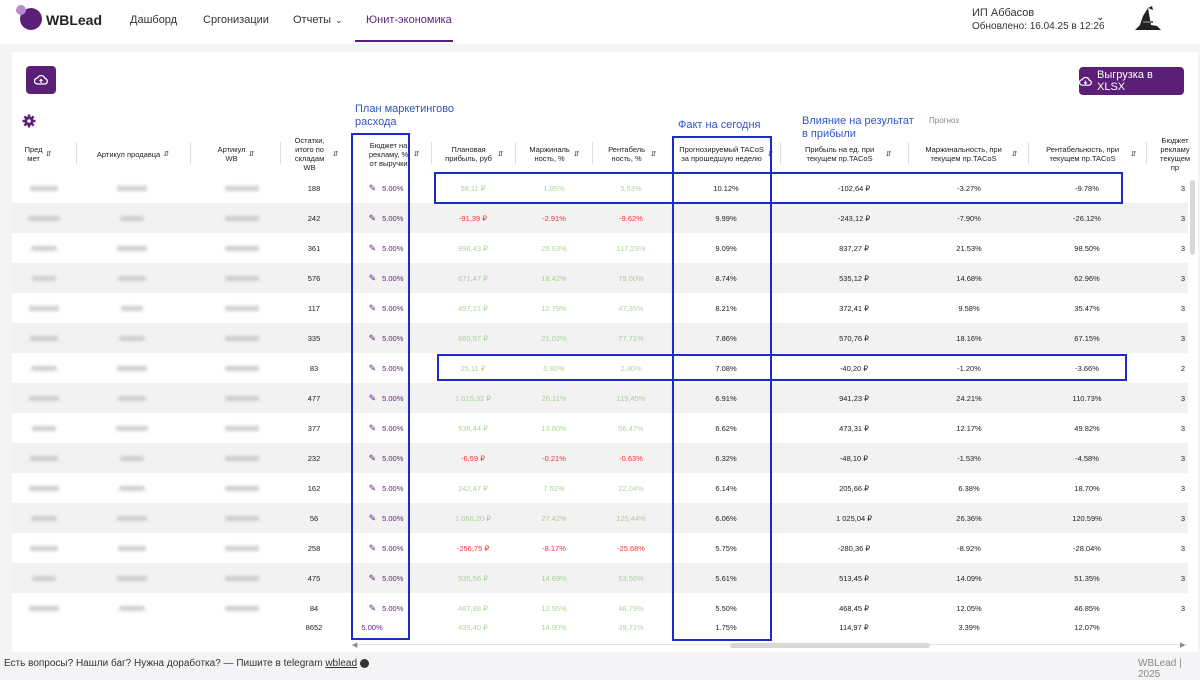 The width and height of the screenshot is (1200, 680). I want to click on gear-icon, so click(29, 121).